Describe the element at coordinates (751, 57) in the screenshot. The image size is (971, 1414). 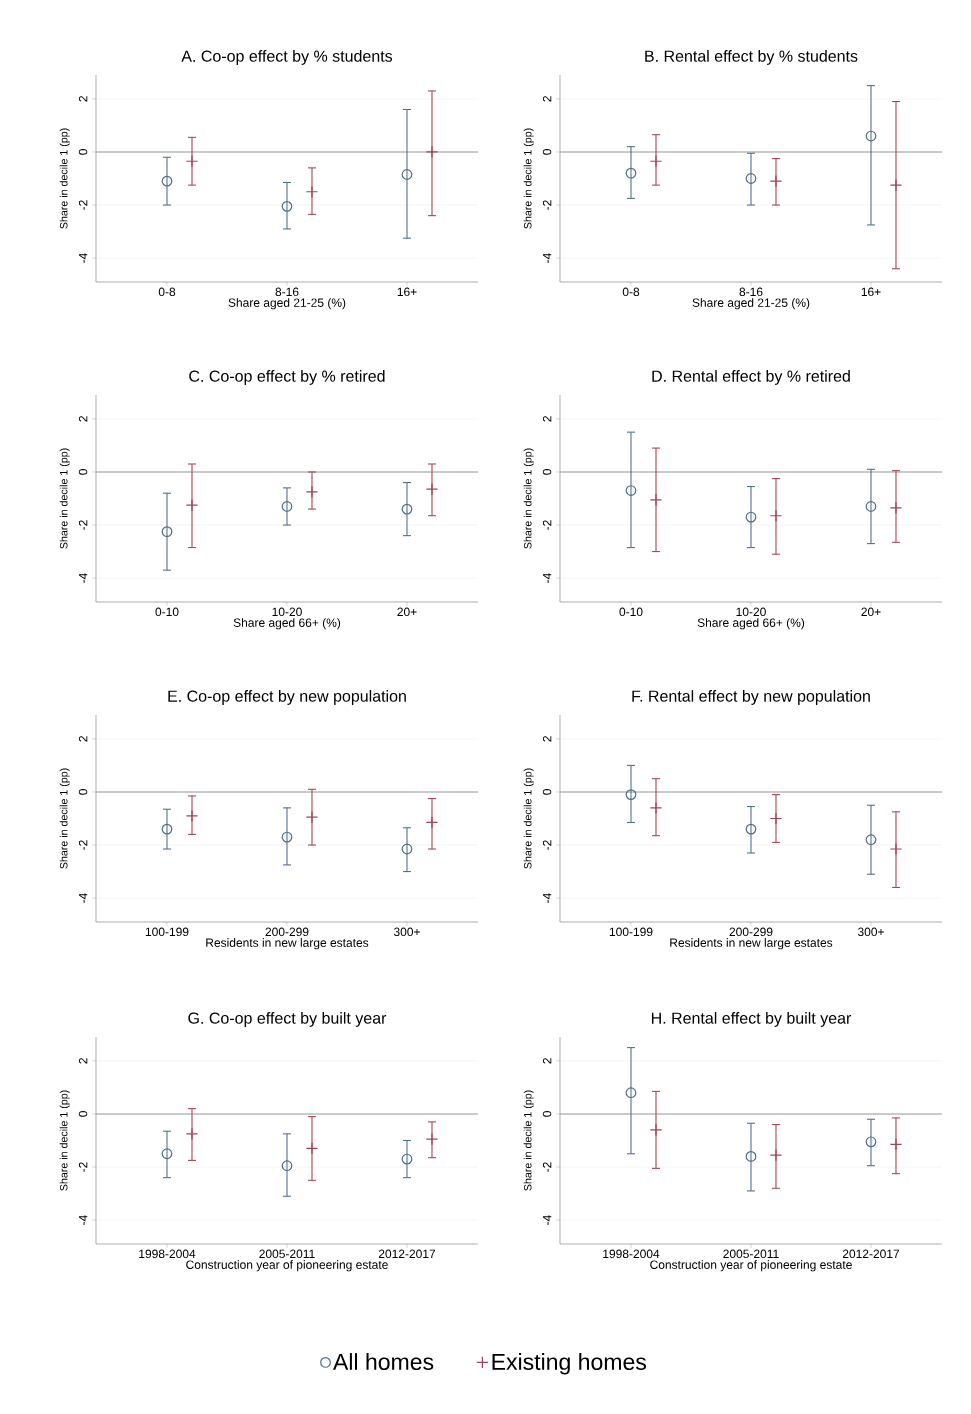
I see `chart-title: B. Rental effect by % students` at that location.